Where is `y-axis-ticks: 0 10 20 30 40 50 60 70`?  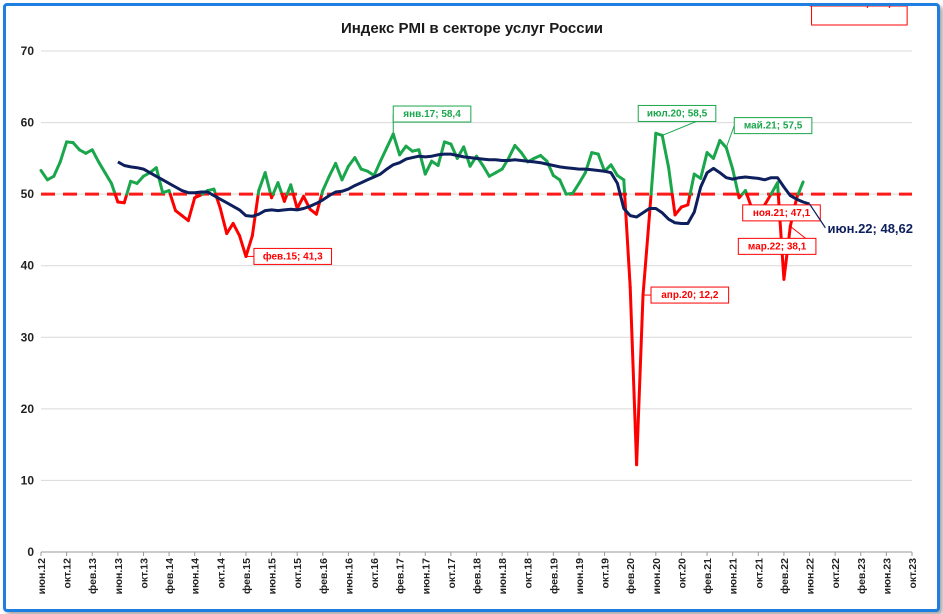
y-axis-ticks: 0 10 20 30 40 50 60 70 is located at coordinates (28, 301).